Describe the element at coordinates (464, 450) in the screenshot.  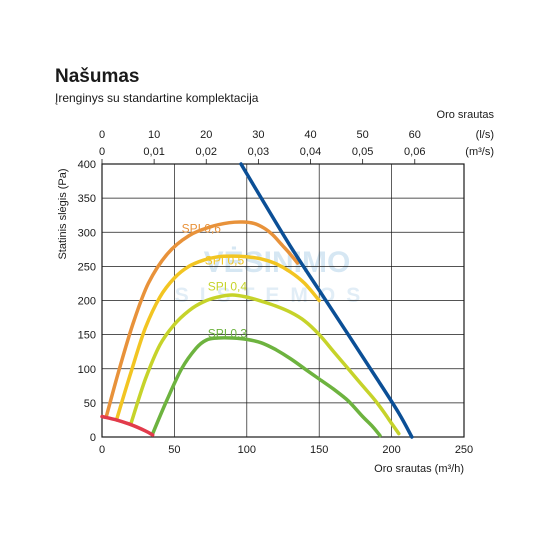
I see `x-tick-label: 250` at that location.